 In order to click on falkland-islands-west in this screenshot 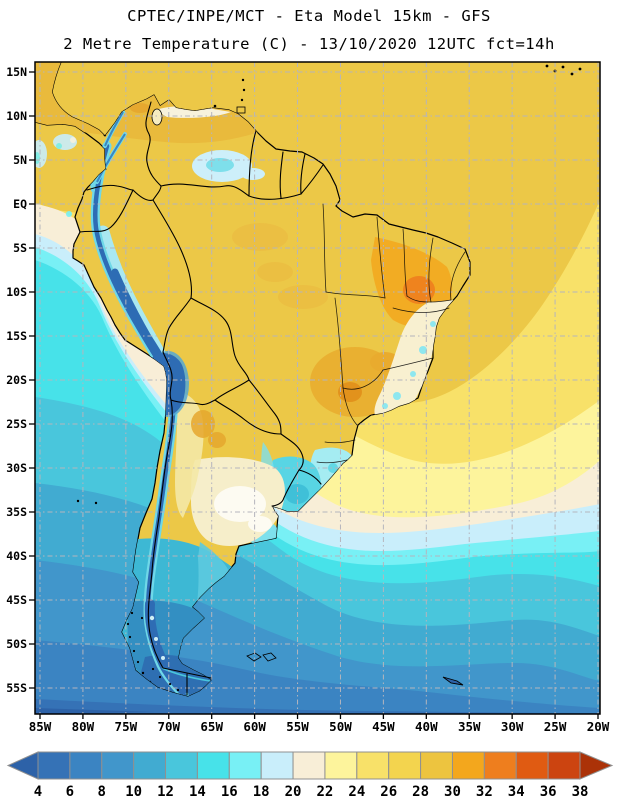, I will do `click(254, 657)`.